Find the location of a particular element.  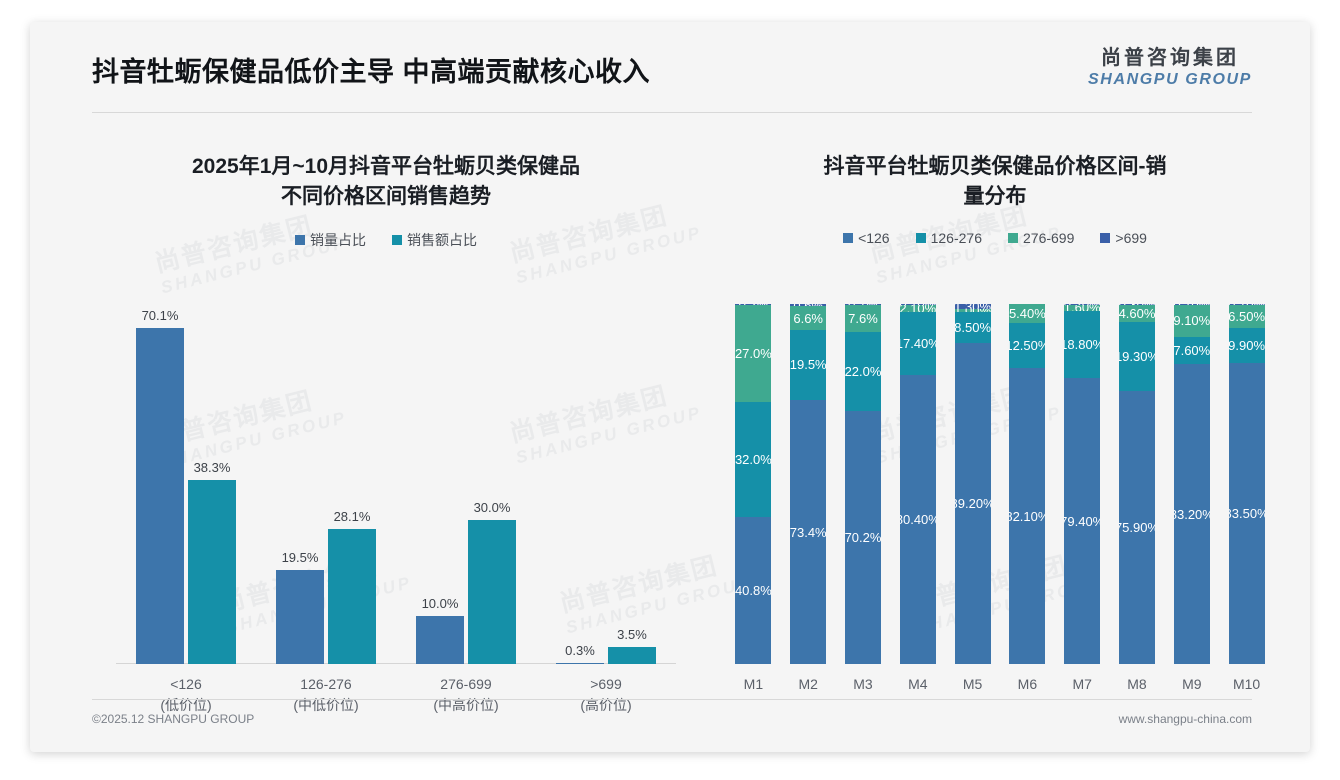

stack-segment->699-M2: 0.6% is located at coordinates (808, 305).